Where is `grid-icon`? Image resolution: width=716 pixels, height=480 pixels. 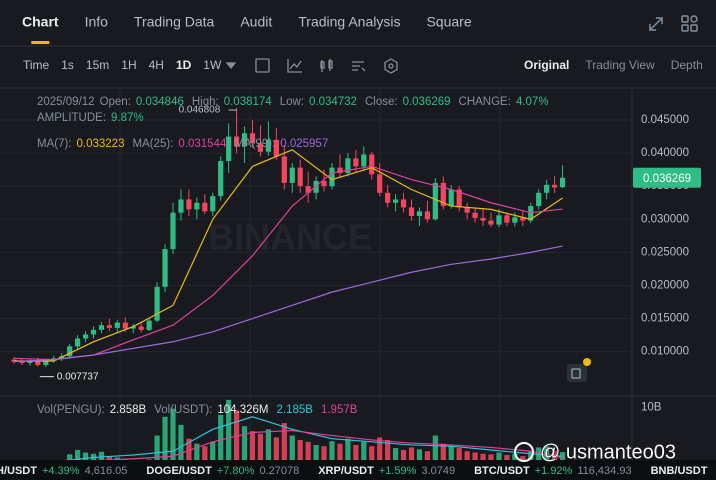
grid-icon is located at coordinates (685, 19).